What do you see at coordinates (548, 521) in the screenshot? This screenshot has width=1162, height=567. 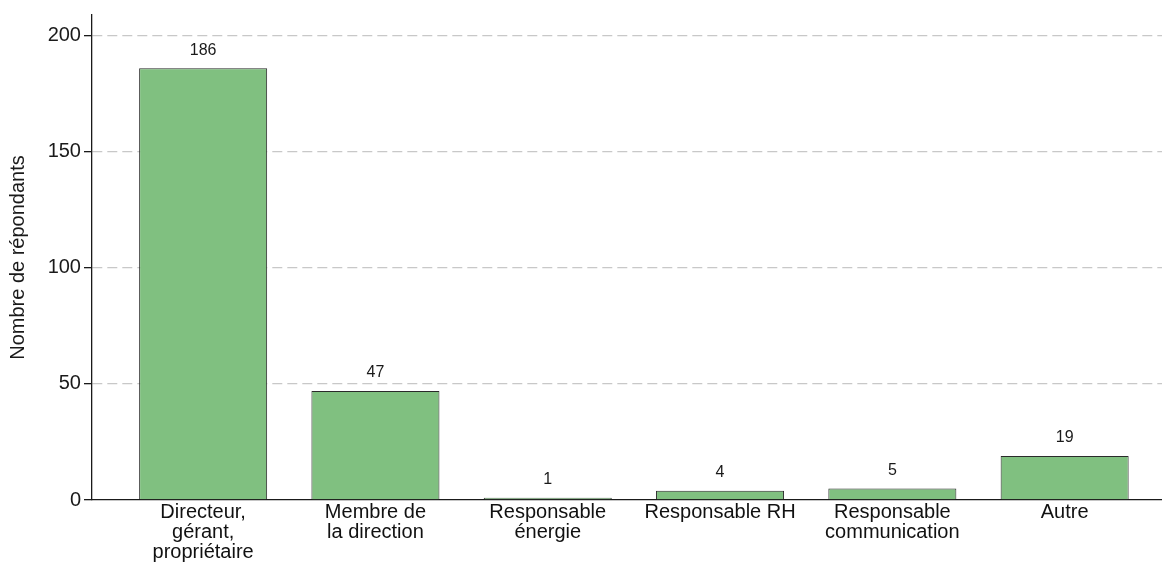 I see `x-tick-label: Responsable énergie` at bounding box center [548, 521].